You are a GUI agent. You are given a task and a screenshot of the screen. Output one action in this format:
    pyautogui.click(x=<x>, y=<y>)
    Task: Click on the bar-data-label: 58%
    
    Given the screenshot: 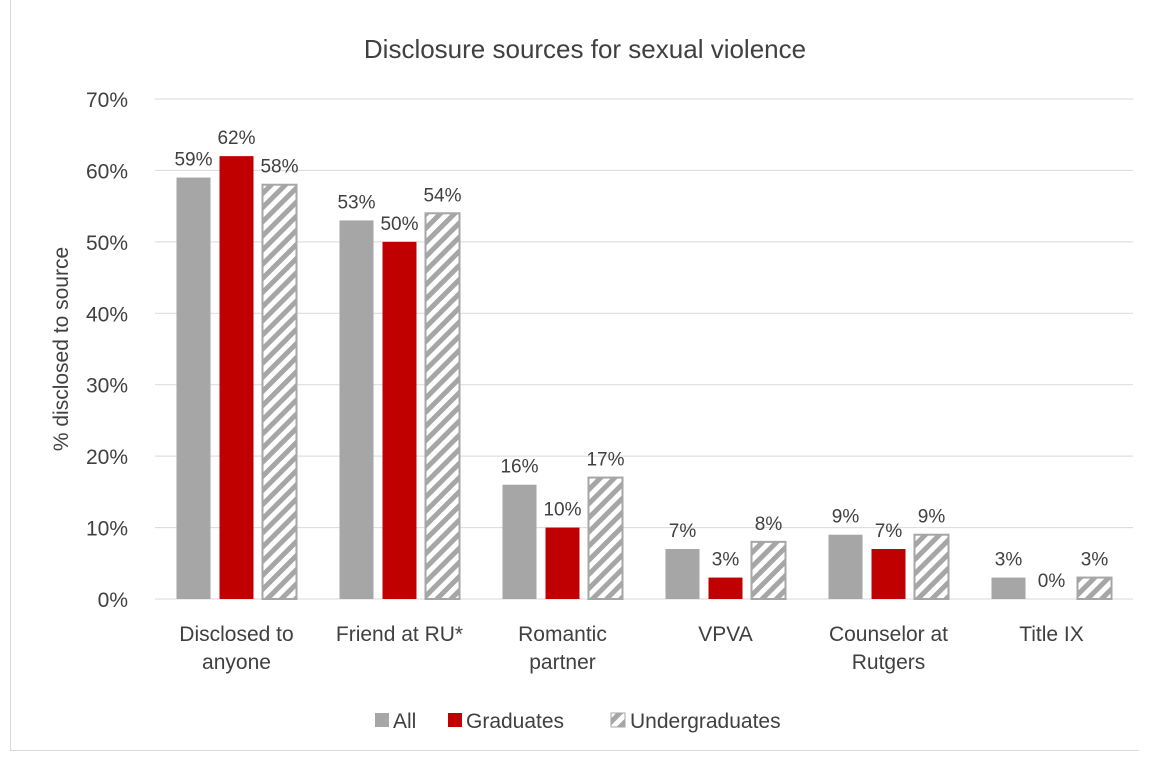 What is the action you would take?
    pyautogui.click(x=279, y=167)
    